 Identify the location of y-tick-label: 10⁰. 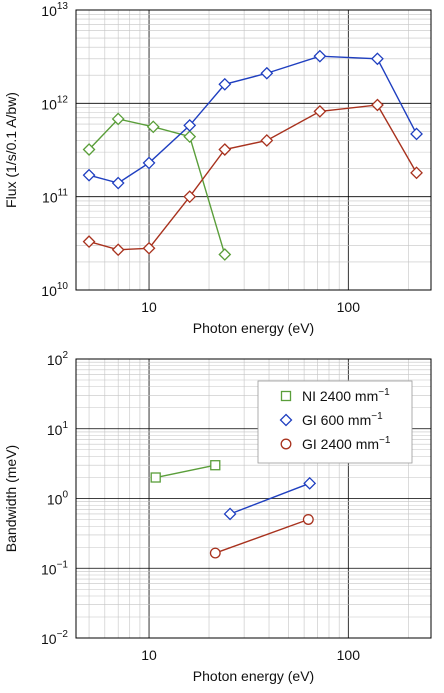
(58, 499).